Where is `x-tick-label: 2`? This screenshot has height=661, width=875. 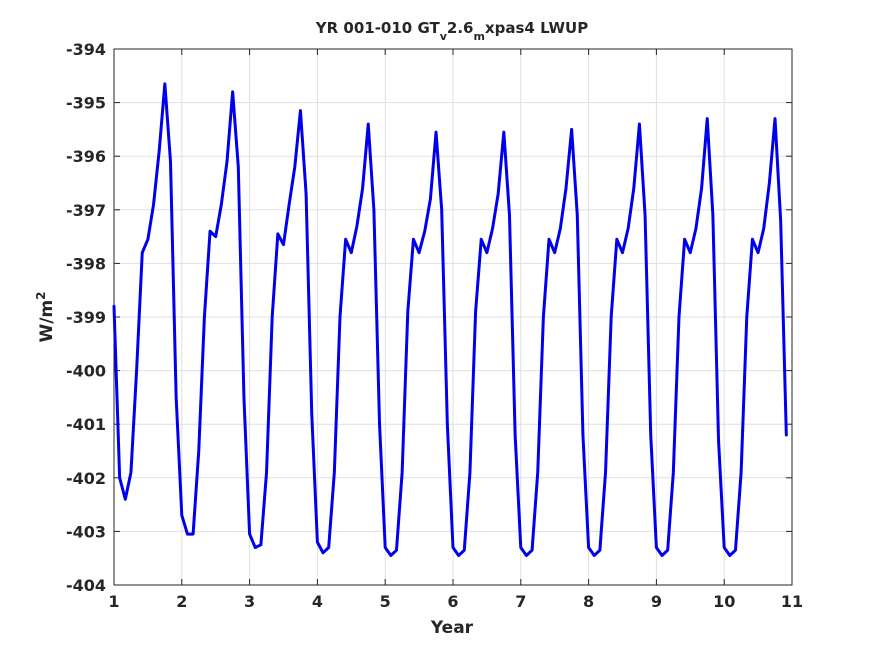 x-tick-label: 2 is located at coordinates (181, 601).